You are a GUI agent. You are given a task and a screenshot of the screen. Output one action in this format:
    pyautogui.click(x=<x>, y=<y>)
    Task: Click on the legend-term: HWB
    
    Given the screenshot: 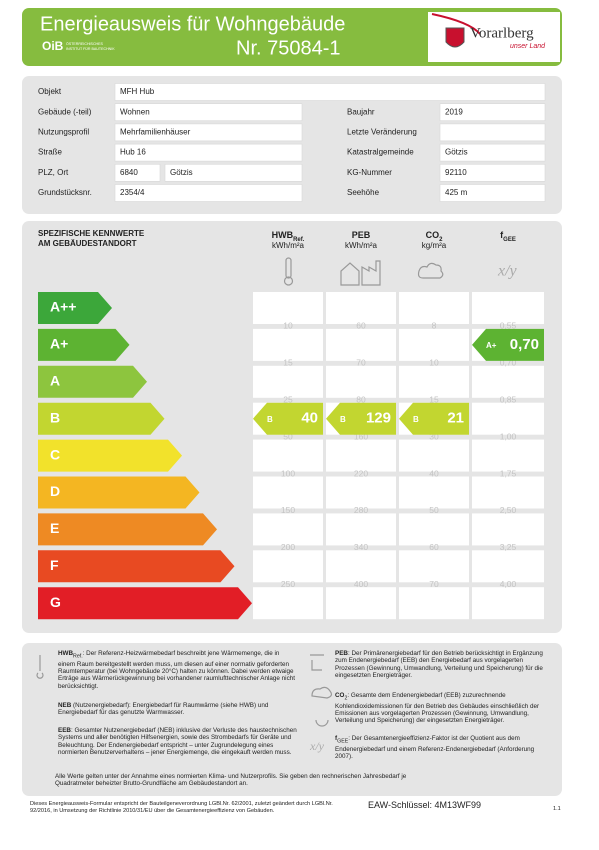 What is the action you would take?
    pyautogui.click(x=66, y=653)
    